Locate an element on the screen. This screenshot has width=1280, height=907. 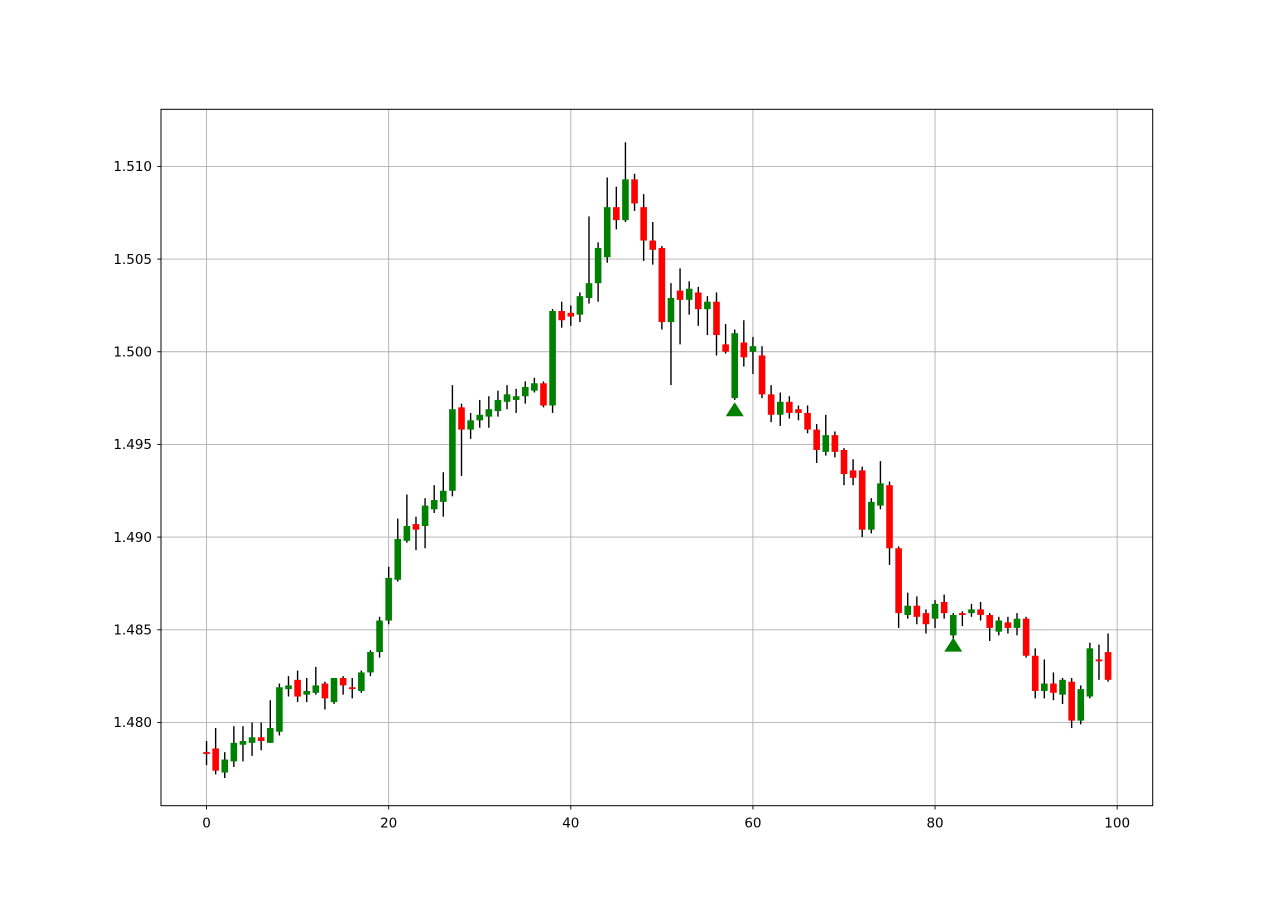
x-tick-label: 80 is located at coordinates (934, 824).